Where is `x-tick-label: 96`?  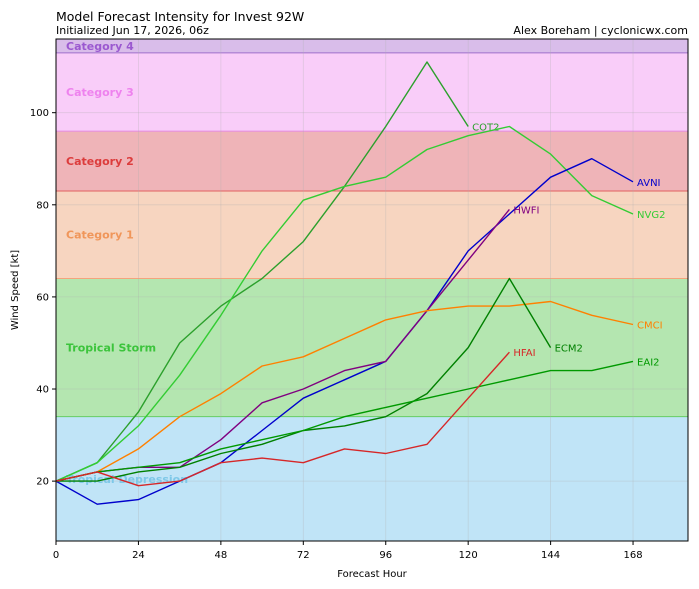 x-tick-label: 96 is located at coordinates (385, 555).